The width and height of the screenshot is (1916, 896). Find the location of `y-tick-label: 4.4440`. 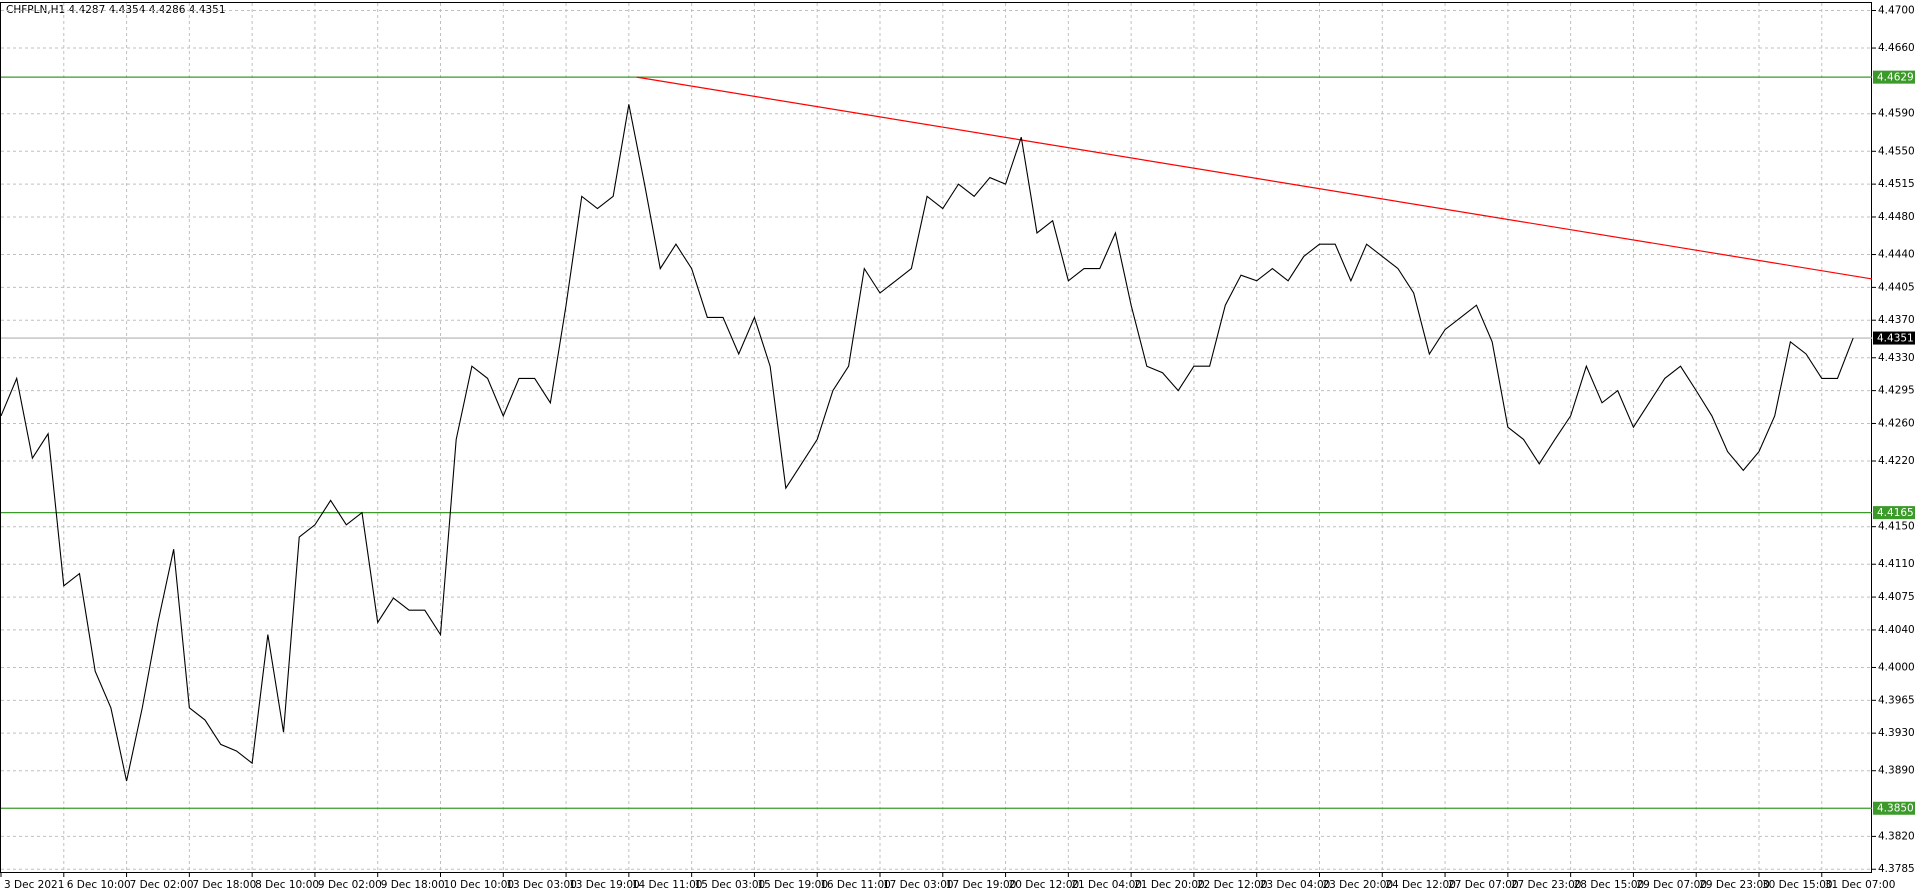

y-tick-label: 4.4440 is located at coordinates (1896, 255).